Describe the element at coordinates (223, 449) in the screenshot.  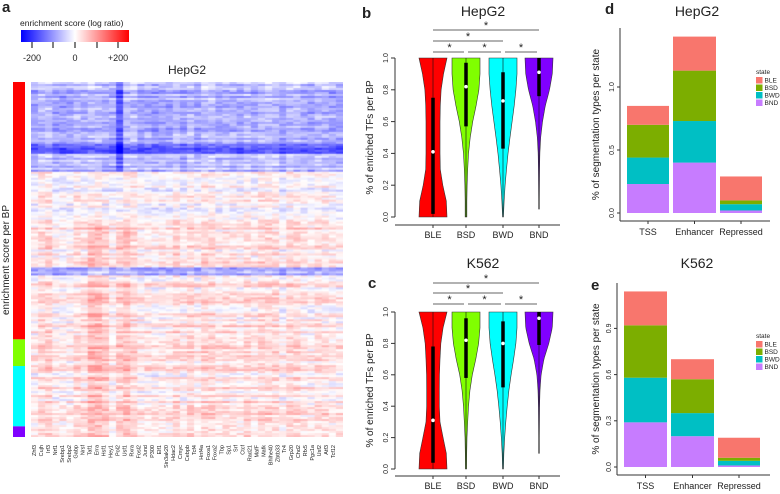
I see `heatmap-column-label: Tbp` at that location.